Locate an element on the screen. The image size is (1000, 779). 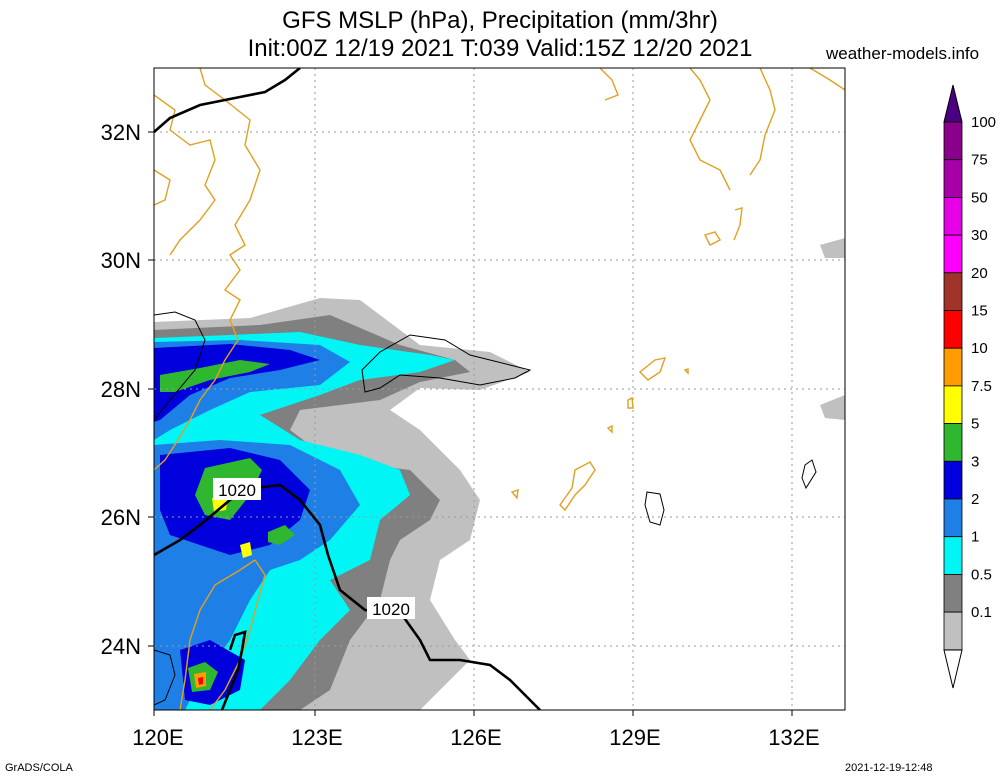
generation-timestamp: 2021-12-19-12:48 is located at coordinates (889, 768).